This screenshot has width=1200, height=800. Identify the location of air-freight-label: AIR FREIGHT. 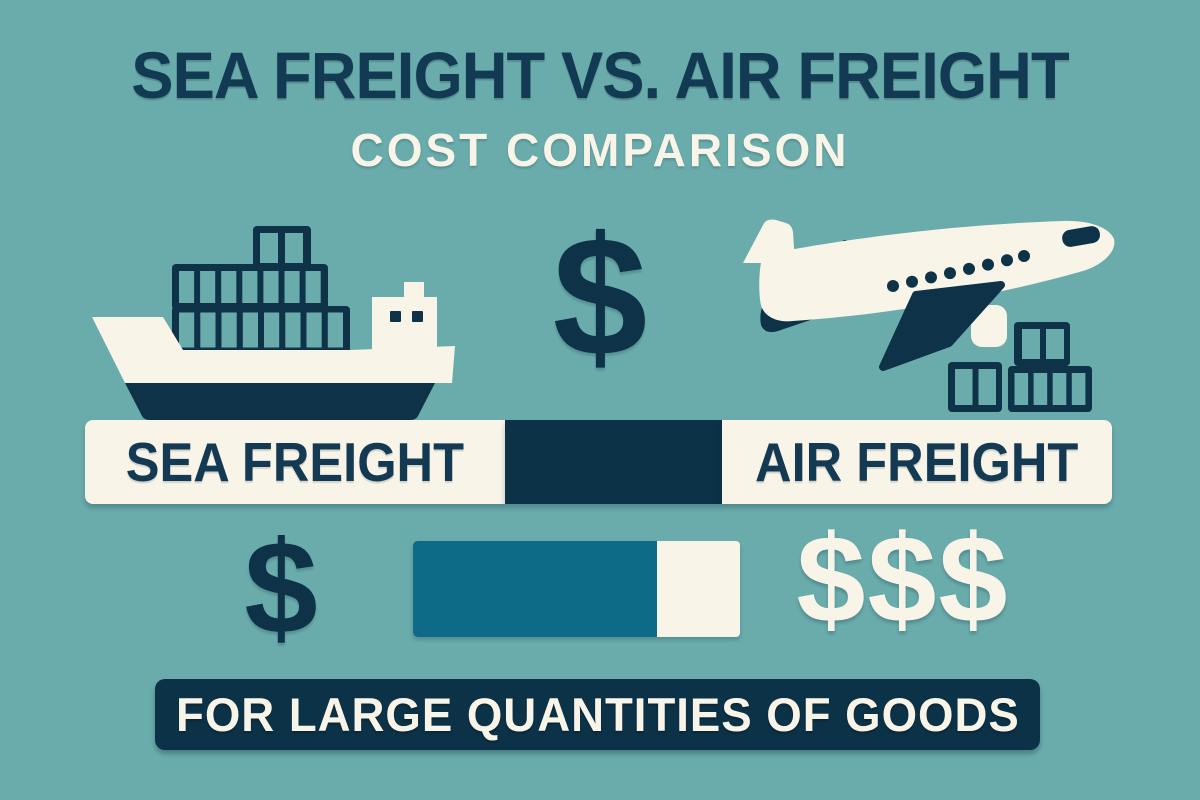
(917, 461).